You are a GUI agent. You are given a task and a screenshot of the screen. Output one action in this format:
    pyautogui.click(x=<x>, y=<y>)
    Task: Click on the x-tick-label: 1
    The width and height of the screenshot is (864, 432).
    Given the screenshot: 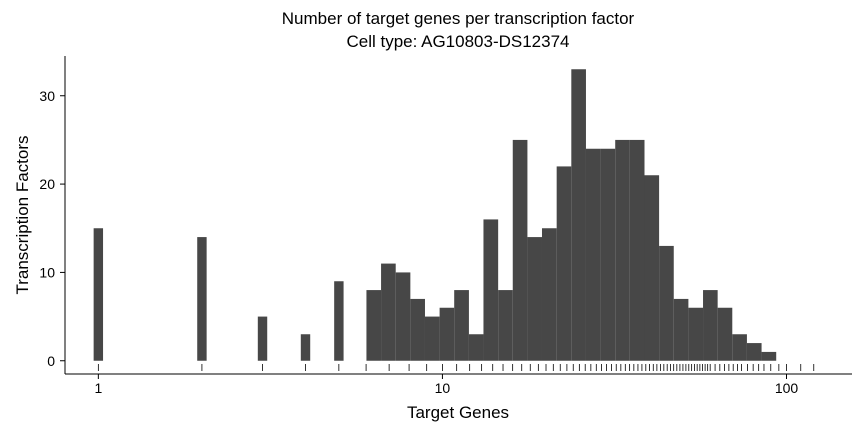 What is the action you would take?
    pyautogui.click(x=98, y=388)
    